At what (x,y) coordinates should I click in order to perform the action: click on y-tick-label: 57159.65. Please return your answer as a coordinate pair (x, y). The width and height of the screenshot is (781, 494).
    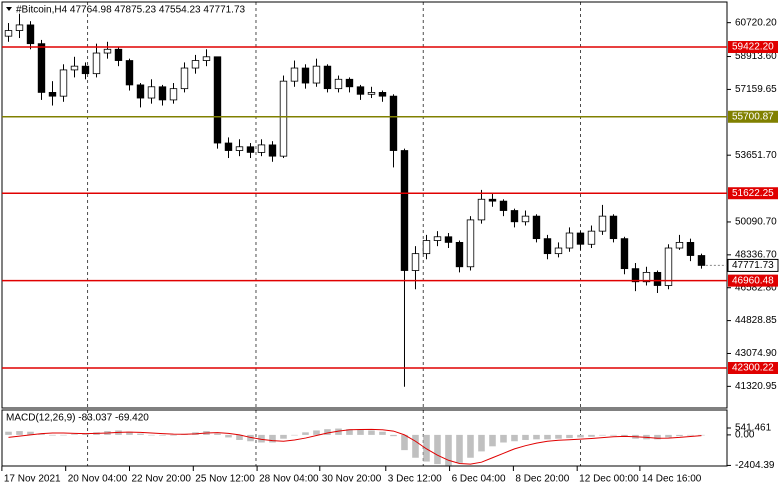
    Looking at the image, I should click on (756, 89).